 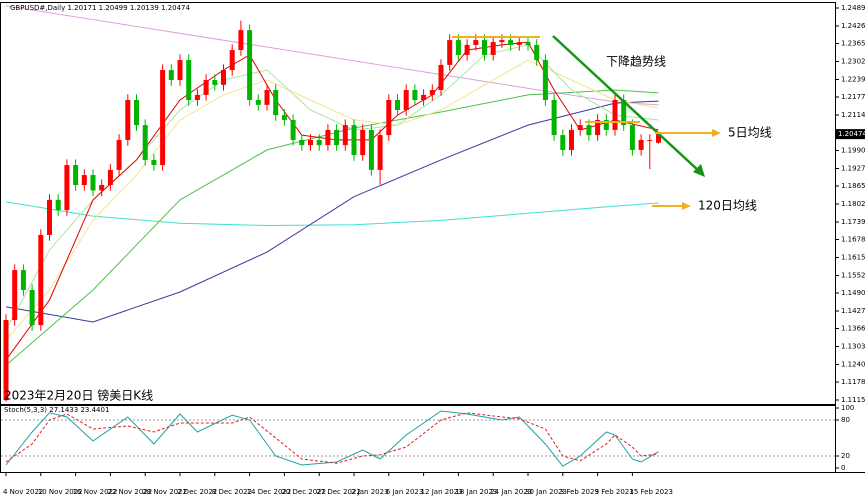 I want to click on y-tick-label: 1.23020, so click(x=853, y=61).